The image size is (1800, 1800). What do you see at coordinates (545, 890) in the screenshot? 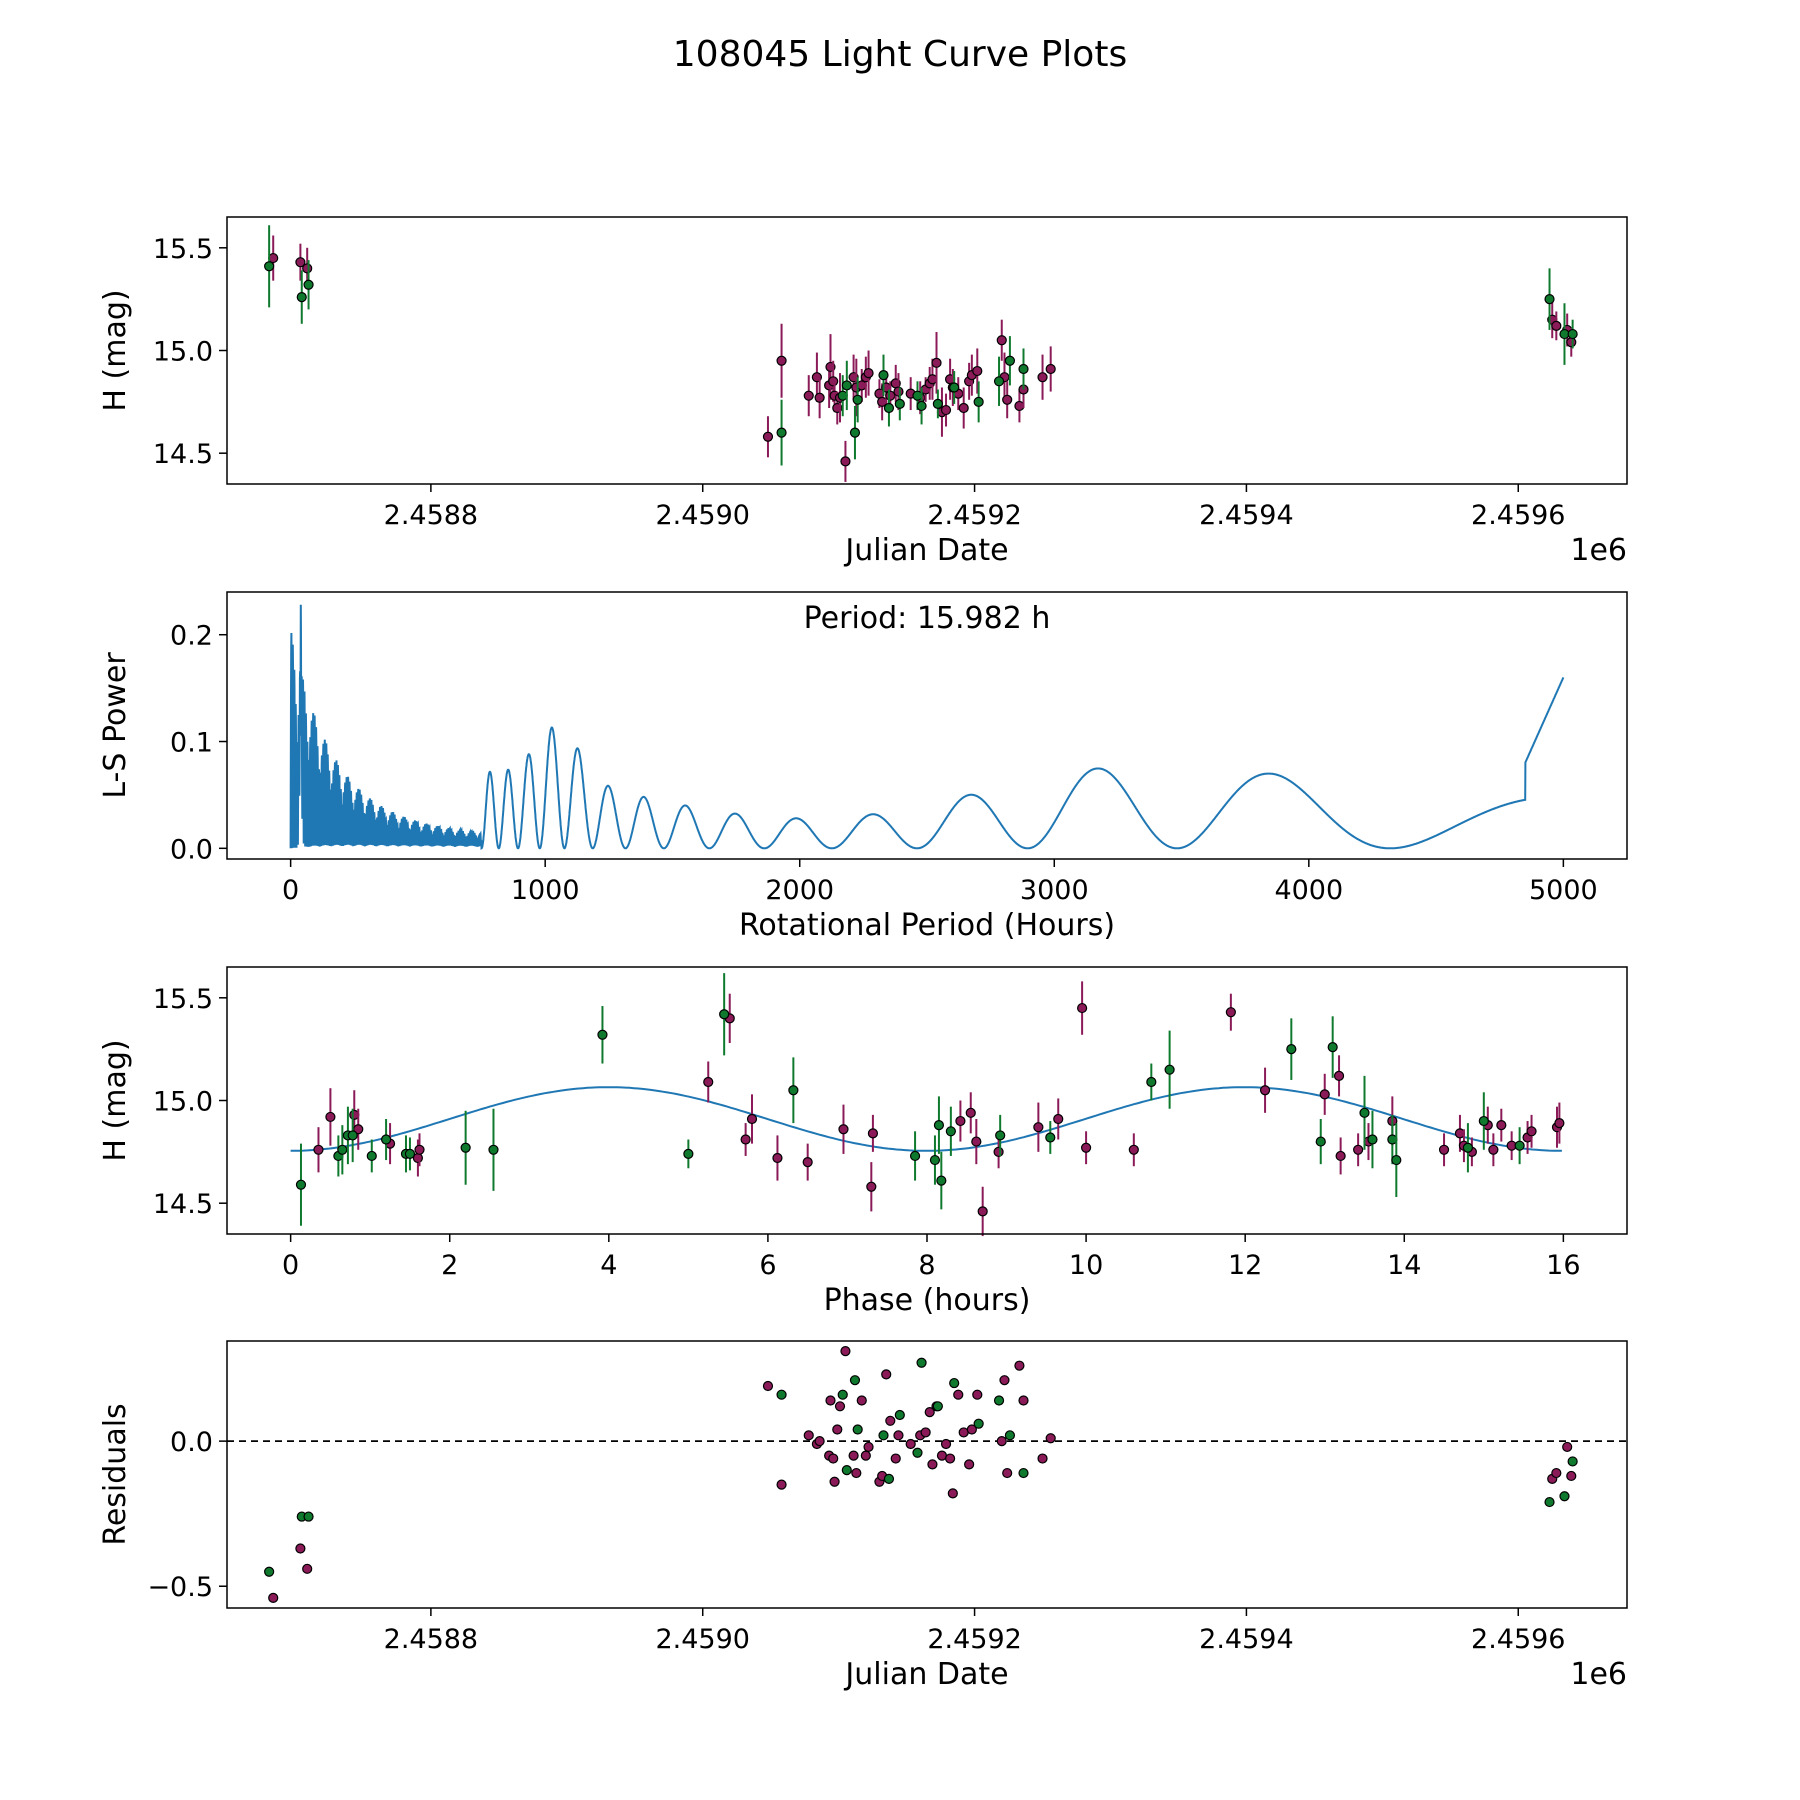
I see `x-tick-label: 1000` at bounding box center [545, 890].